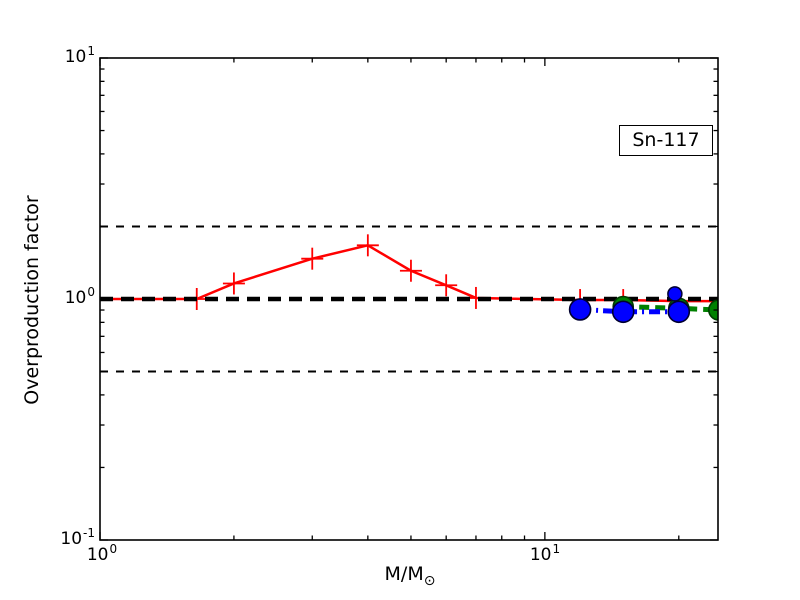 The width and height of the screenshot is (800, 600). I want to click on y-tick-label-10e1: 10¹, so click(79, 55).